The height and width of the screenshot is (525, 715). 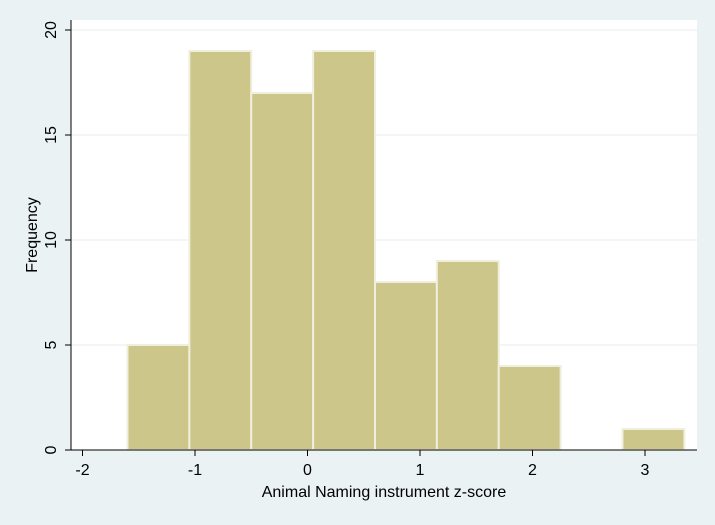 What do you see at coordinates (51, 449) in the screenshot?
I see `y-tick-label-0: 0` at bounding box center [51, 449].